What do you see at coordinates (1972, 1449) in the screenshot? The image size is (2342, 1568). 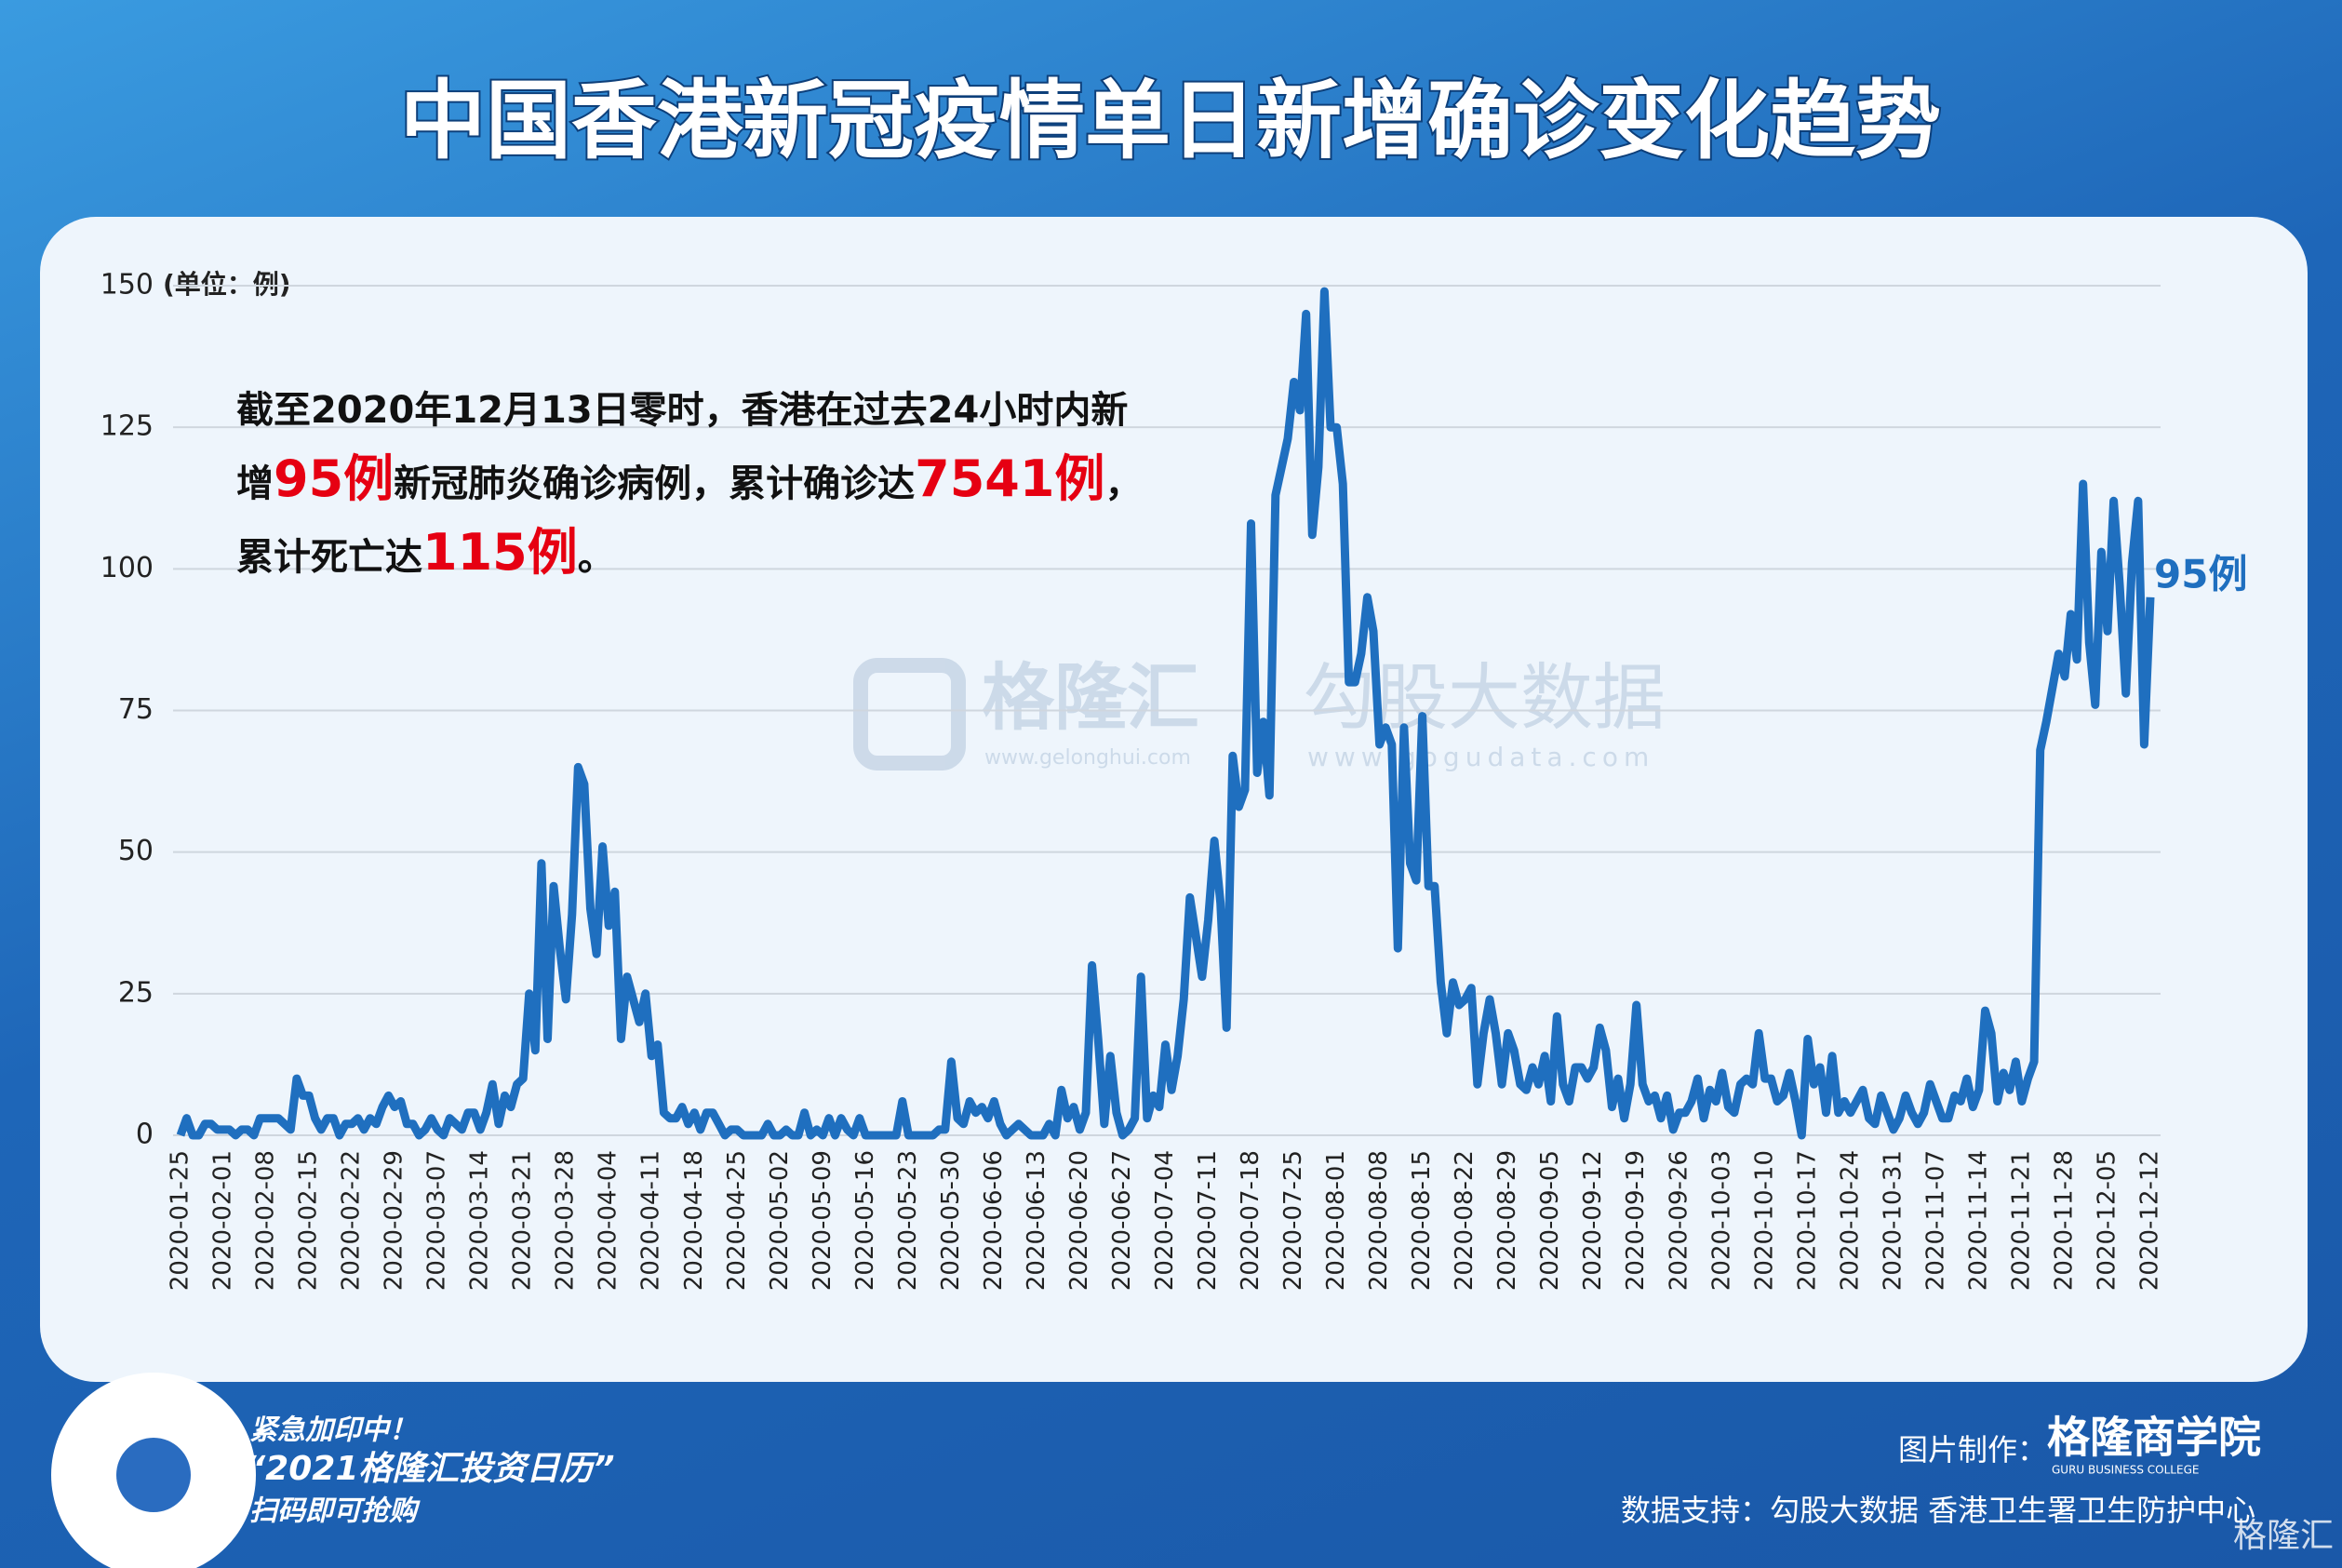 I see `made-by: 图片制作：` at bounding box center [1972, 1449].